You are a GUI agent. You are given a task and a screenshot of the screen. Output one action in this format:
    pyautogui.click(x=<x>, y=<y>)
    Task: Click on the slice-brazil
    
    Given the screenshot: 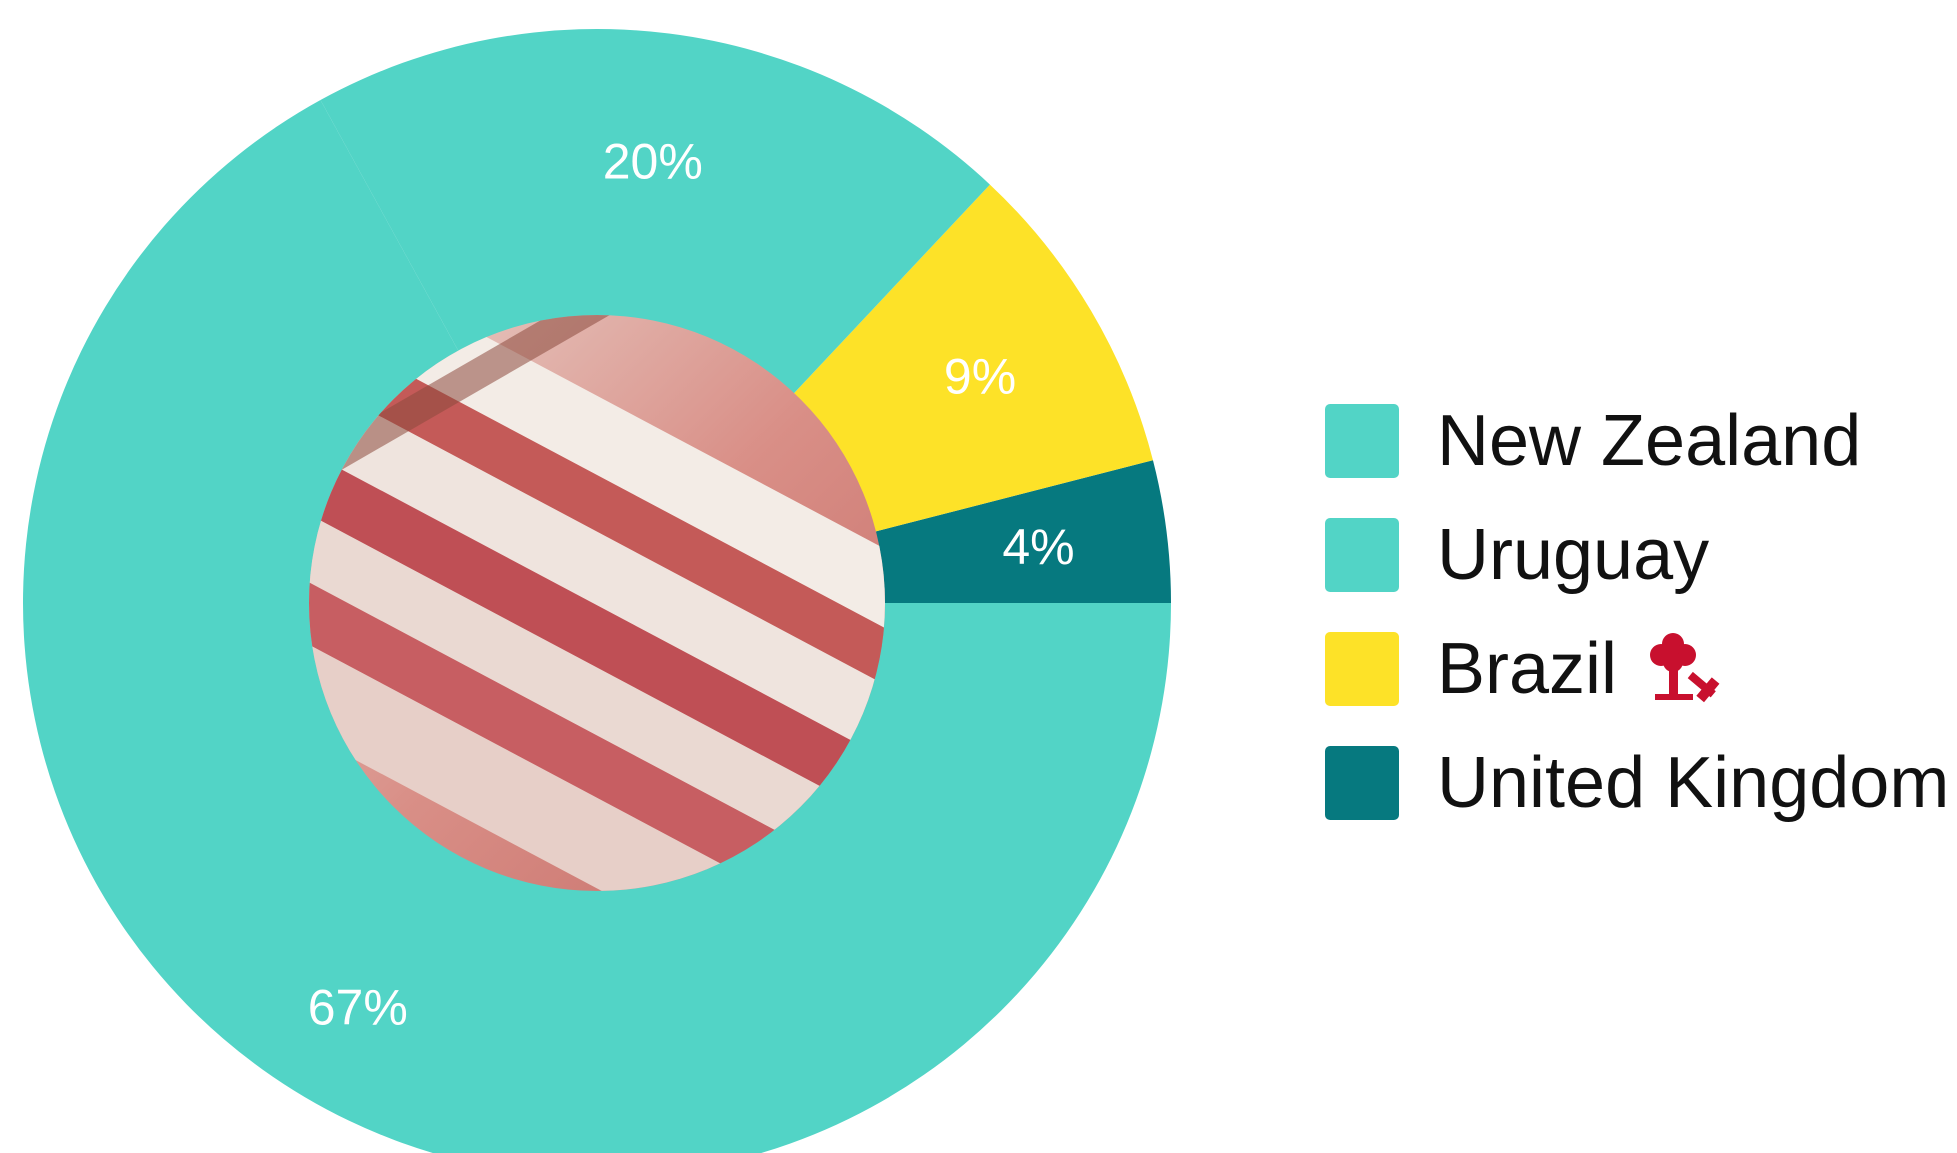 What is the action you would take?
    pyautogui.click(x=972, y=358)
    